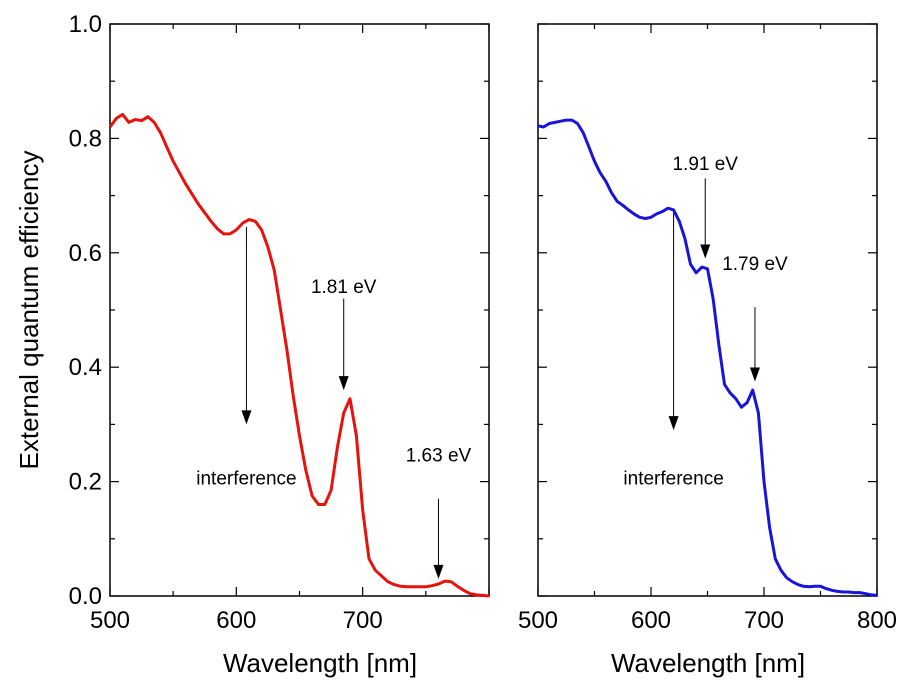 The image size is (917, 690). What do you see at coordinates (85, 367) in the screenshot?
I see `y-tick-label: 0.4` at bounding box center [85, 367].